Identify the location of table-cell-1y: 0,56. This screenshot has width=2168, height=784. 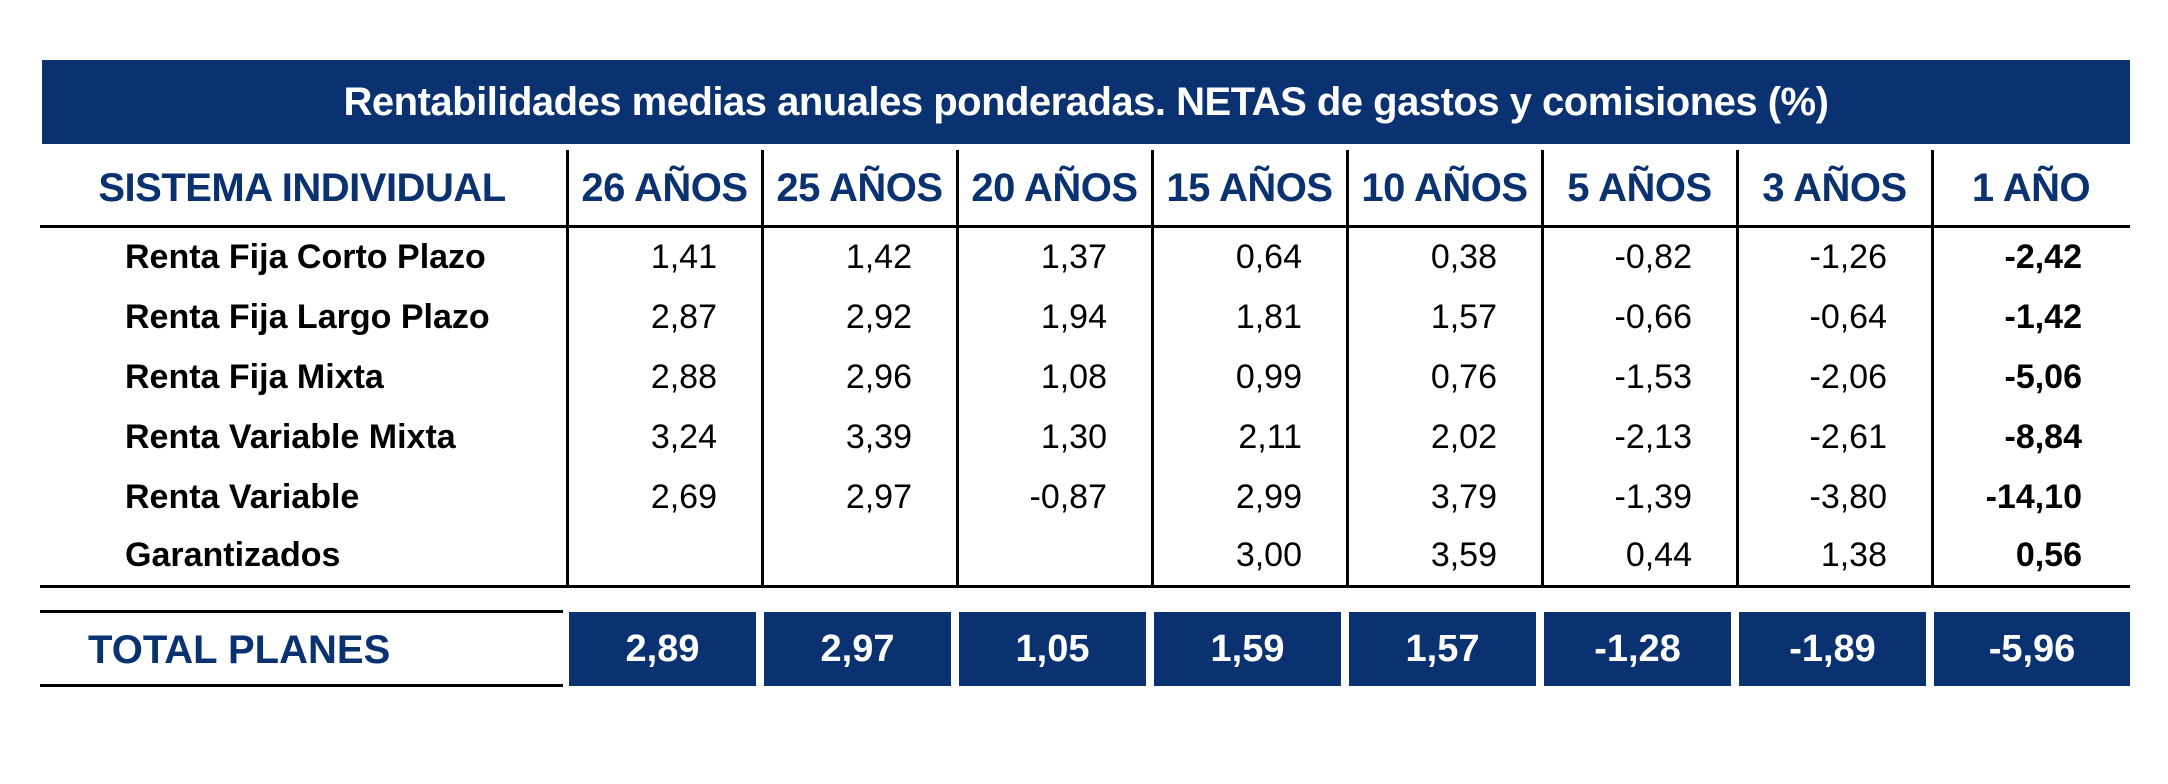
(2048, 554).